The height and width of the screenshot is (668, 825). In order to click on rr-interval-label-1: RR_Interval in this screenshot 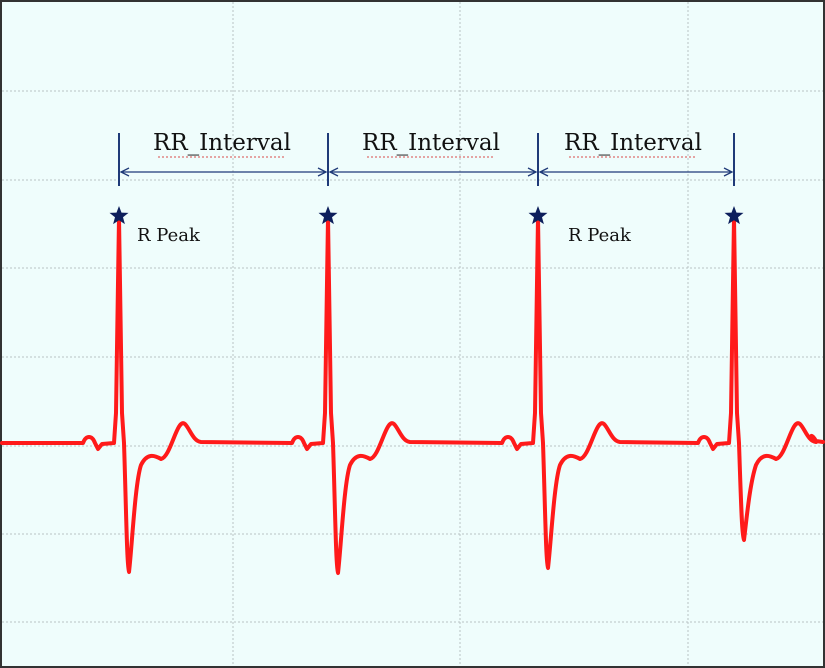, I will do `click(222, 143)`.